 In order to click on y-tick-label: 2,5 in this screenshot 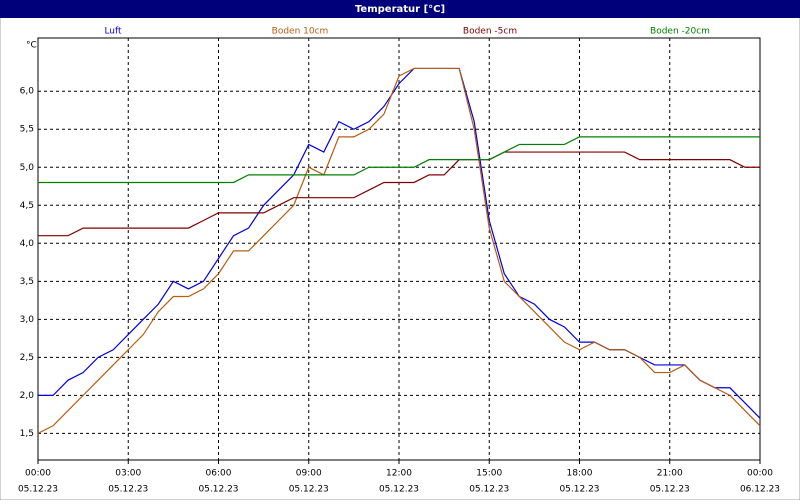, I will do `click(27, 358)`.